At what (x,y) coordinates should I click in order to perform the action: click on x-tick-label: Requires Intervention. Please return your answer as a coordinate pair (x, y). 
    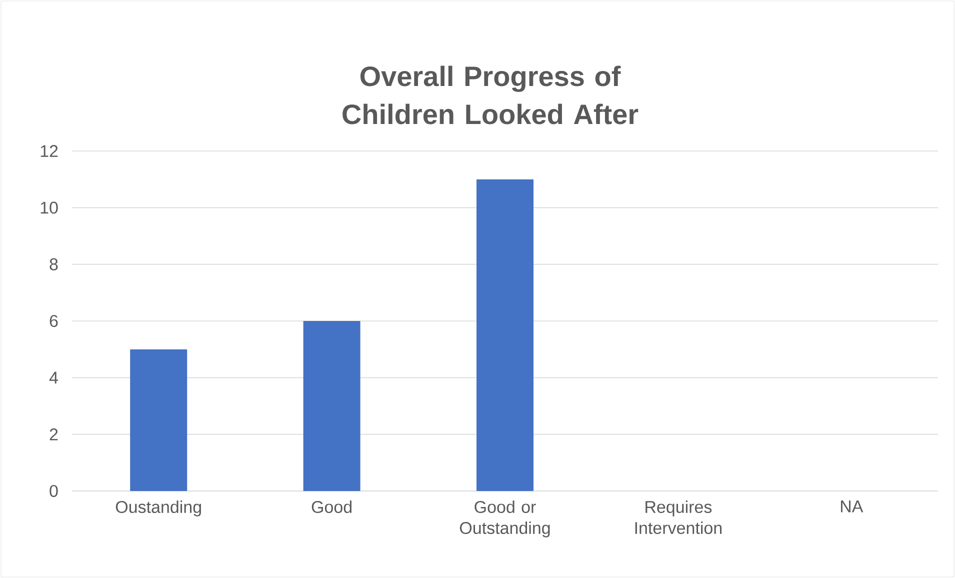
    Looking at the image, I should click on (678, 517).